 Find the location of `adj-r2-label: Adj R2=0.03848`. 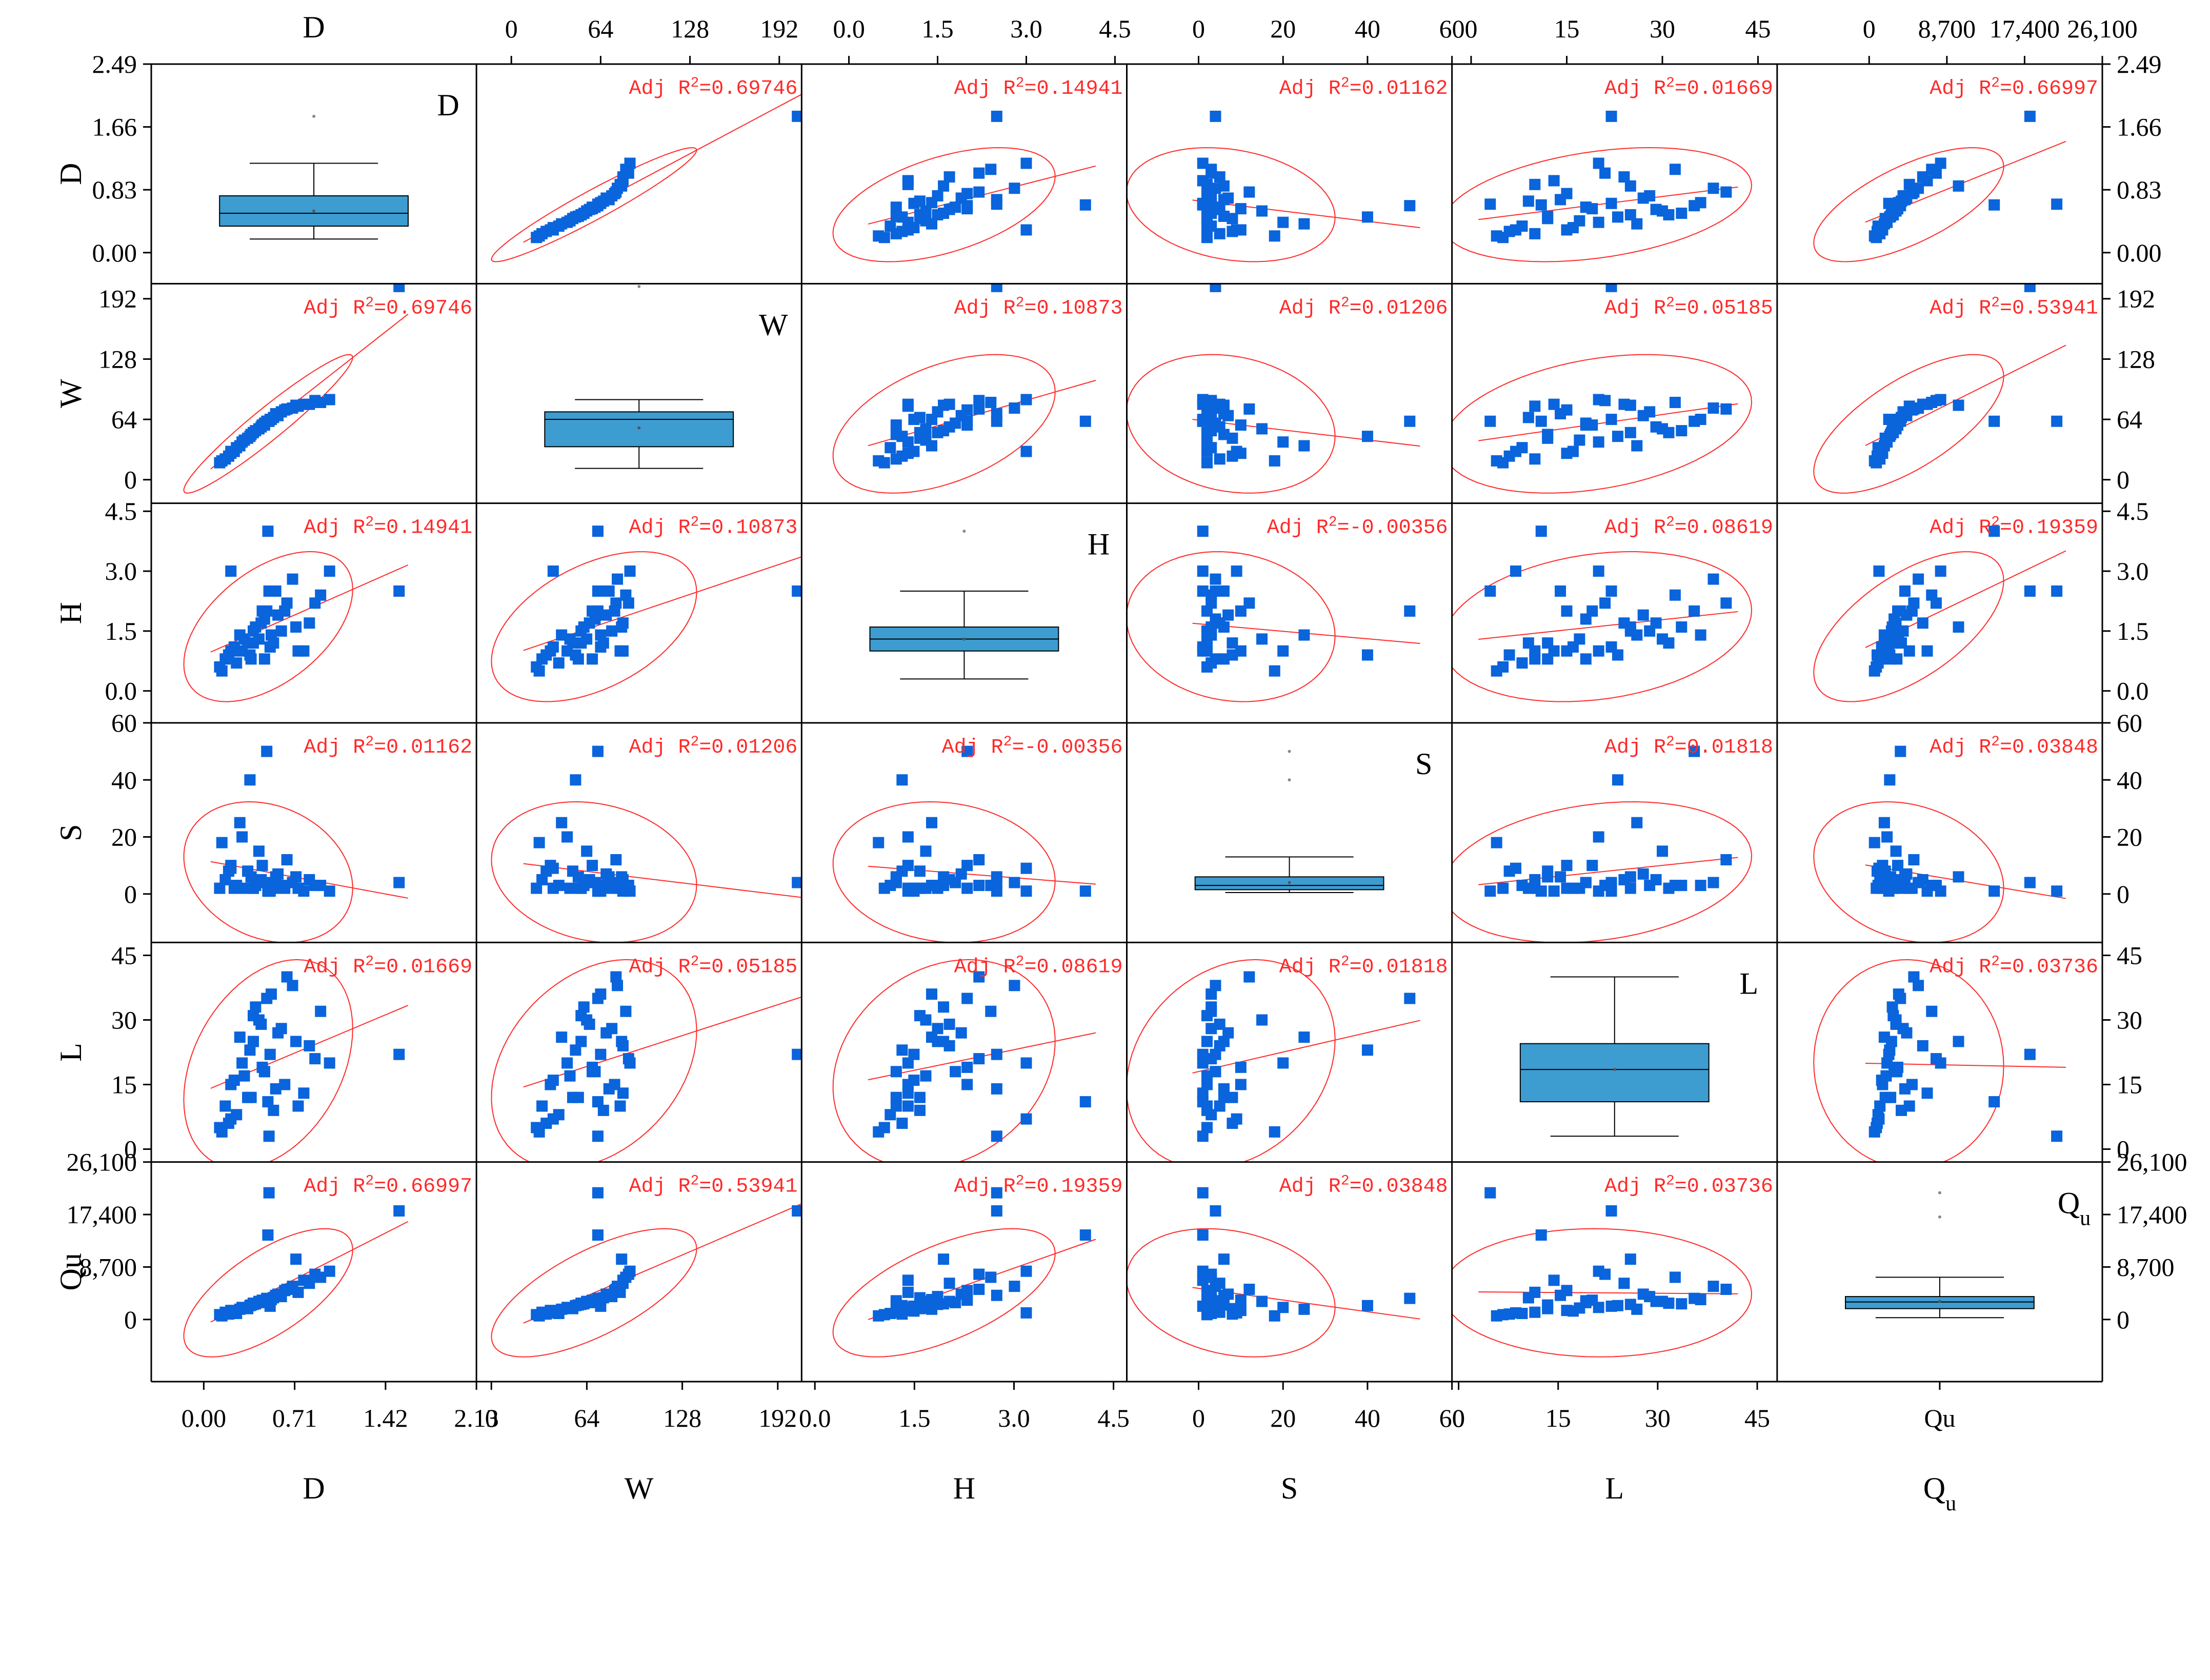

adj-r2-label: Adj R2=0.03848 is located at coordinates (1363, 1186).